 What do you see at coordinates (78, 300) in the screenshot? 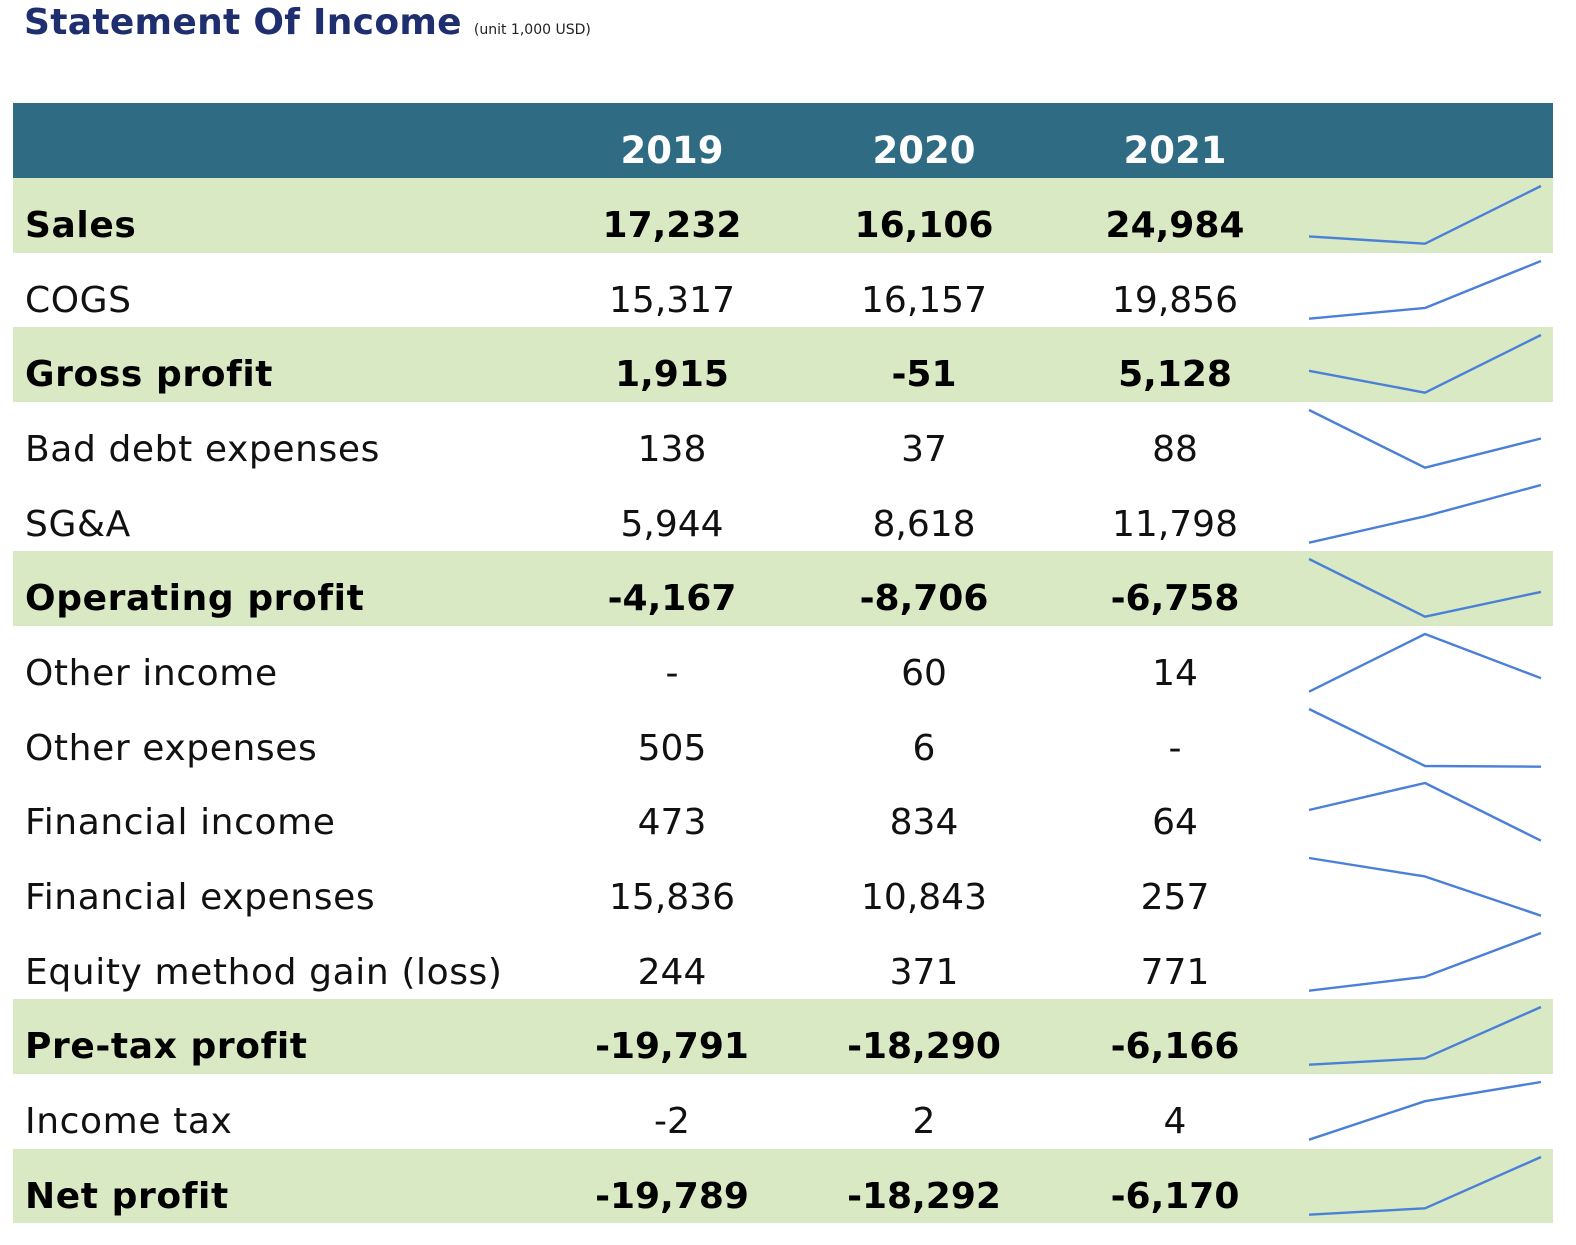
I see `row-label: COGS` at bounding box center [78, 300].